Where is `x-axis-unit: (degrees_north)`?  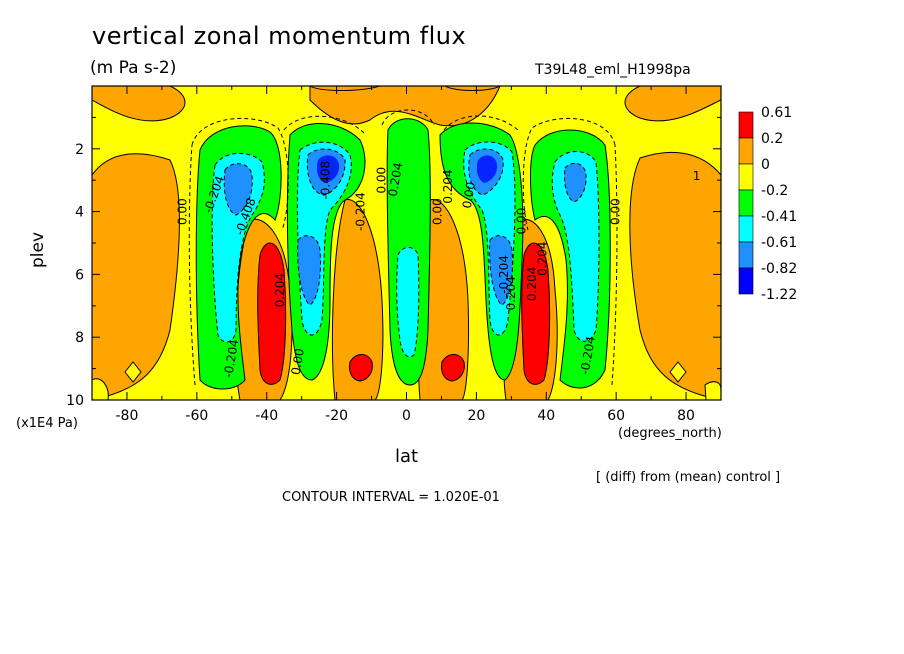 x-axis-unit: (degrees_north) is located at coordinates (670, 433).